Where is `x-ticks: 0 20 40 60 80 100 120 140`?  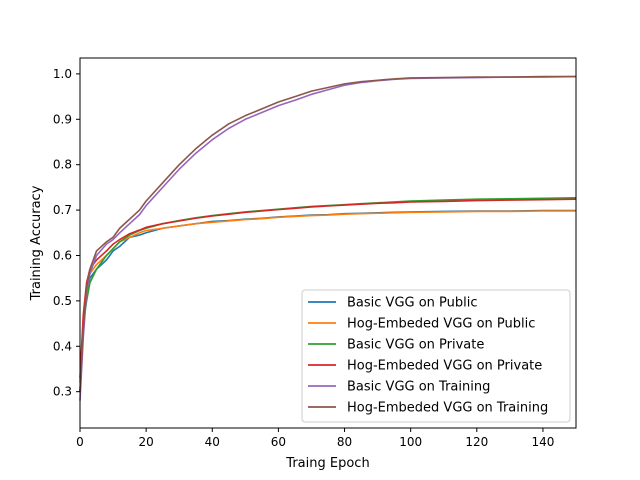
x-ticks: 0 20 40 60 80 100 120 140 is located at coordinates (315, 438).